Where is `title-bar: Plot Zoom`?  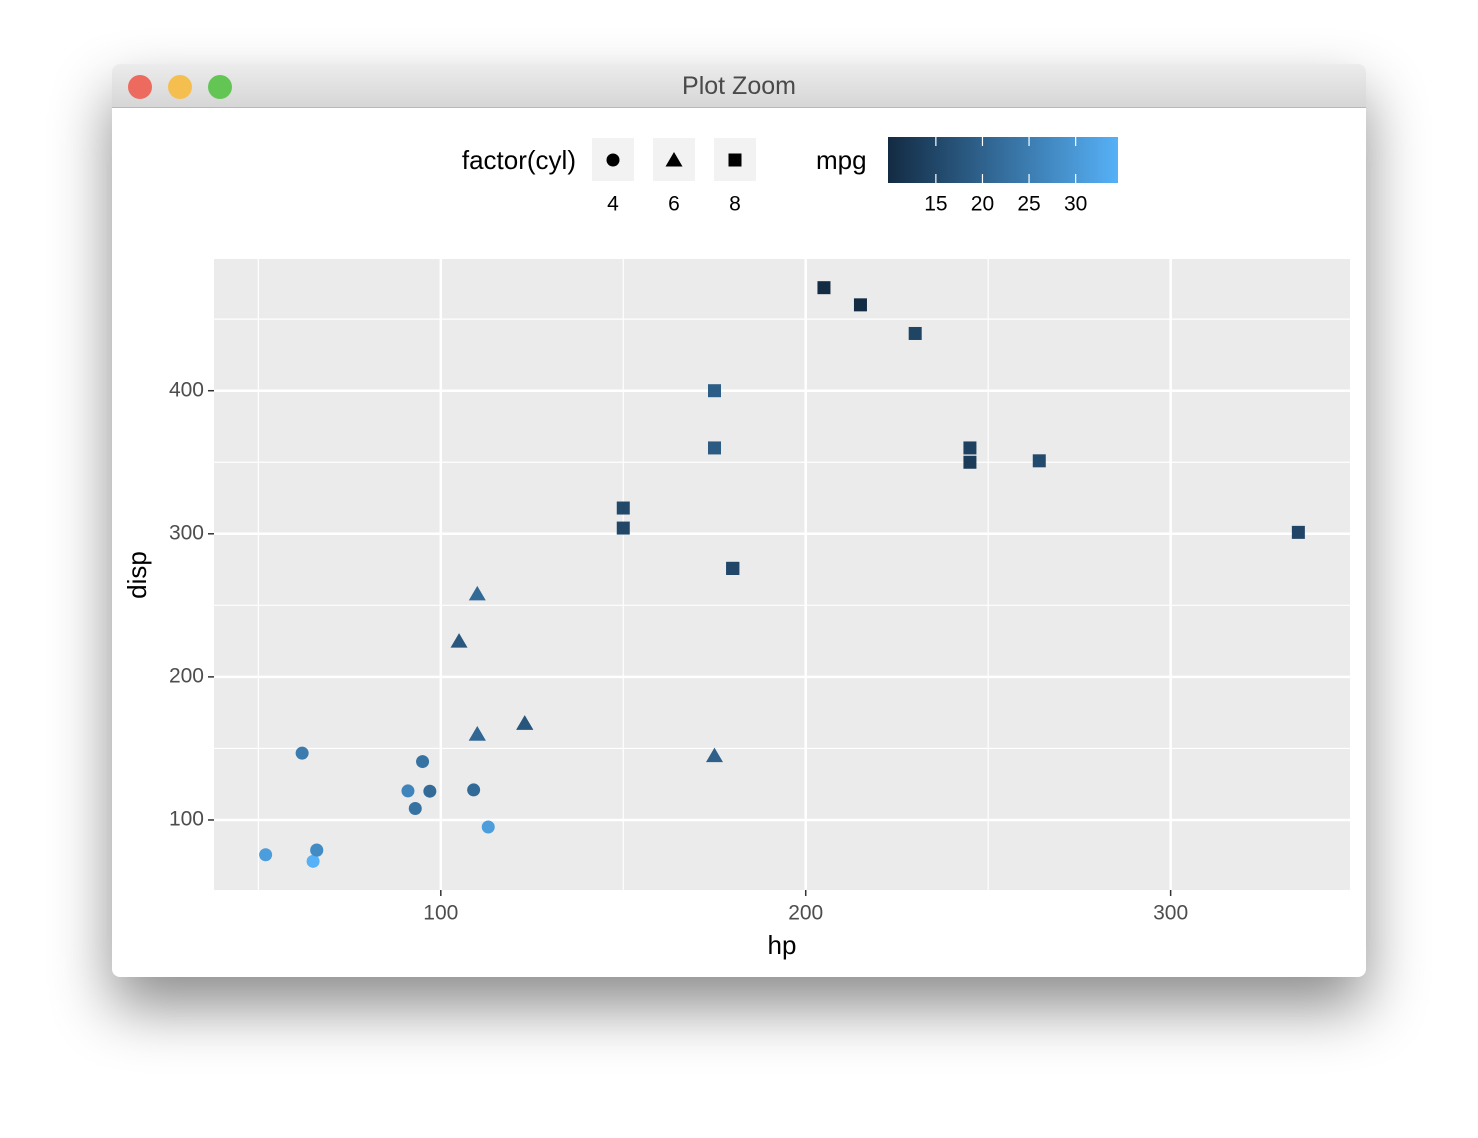 title-bar: Plot Zoom is located at coordinates (739, 86).